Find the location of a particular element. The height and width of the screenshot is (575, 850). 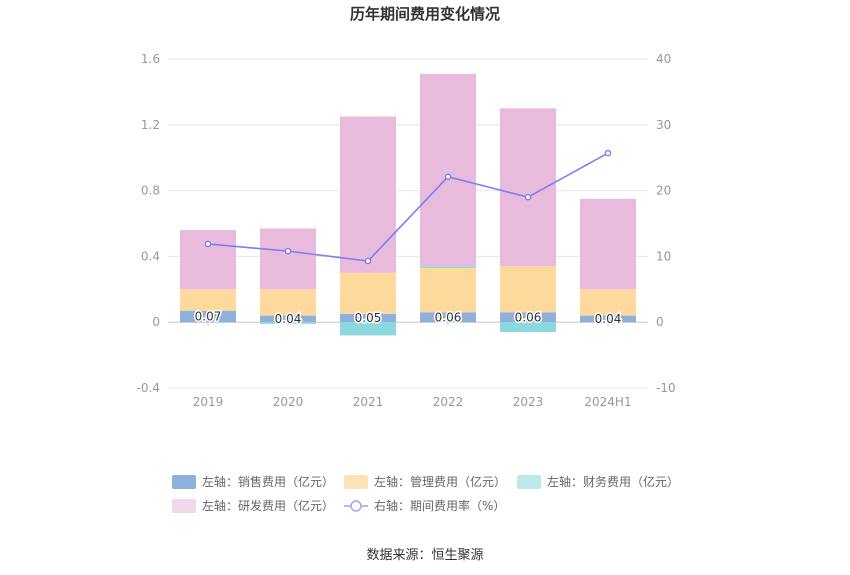

left-tick-label: -0.4 is located at coordinates (148, 388).